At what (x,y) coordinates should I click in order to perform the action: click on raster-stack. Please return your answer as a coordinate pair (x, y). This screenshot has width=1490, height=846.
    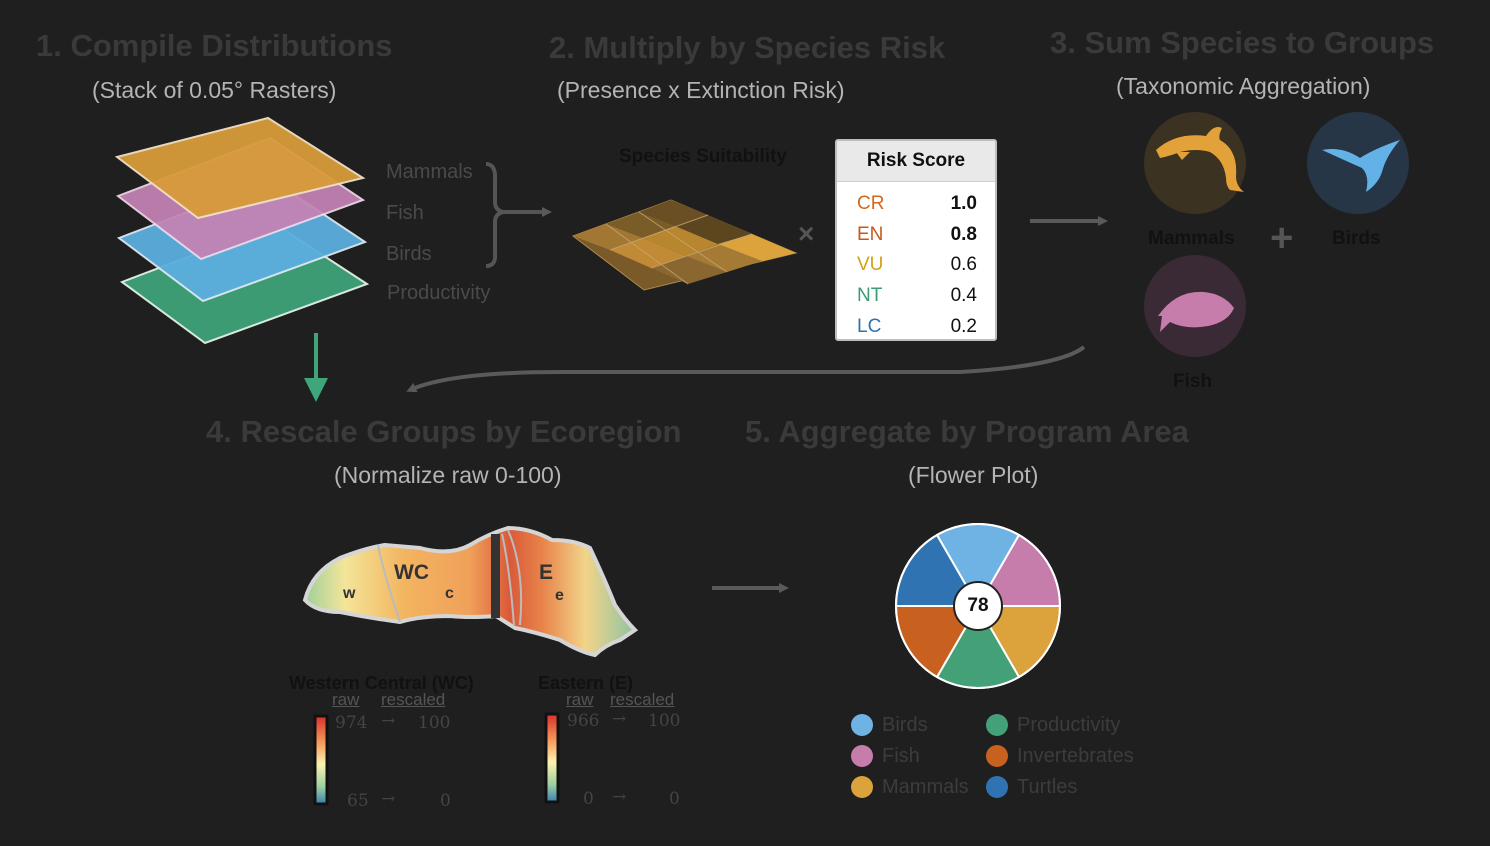
    Looking at the image, I should click on (242, 230).